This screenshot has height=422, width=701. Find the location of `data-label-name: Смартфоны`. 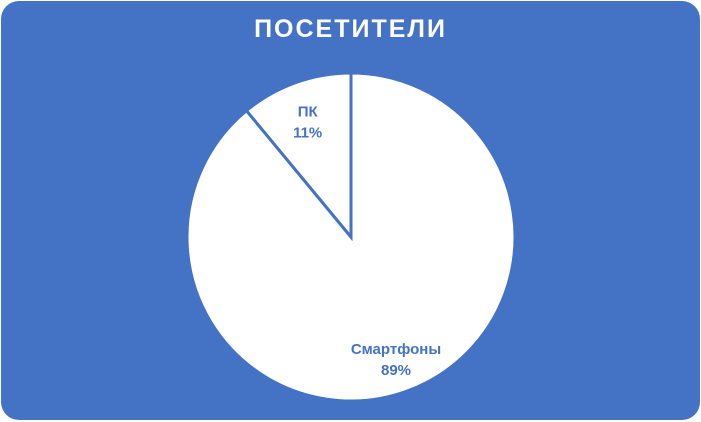

data-label-name: Смартфоны is located at coordinates (396, 349).